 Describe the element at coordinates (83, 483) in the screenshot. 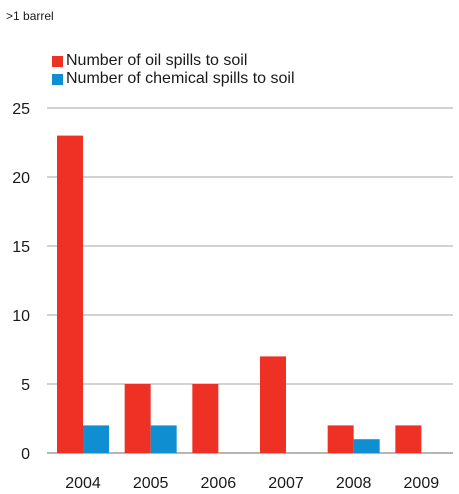

I see `x-tick-label: 2004` at that location.